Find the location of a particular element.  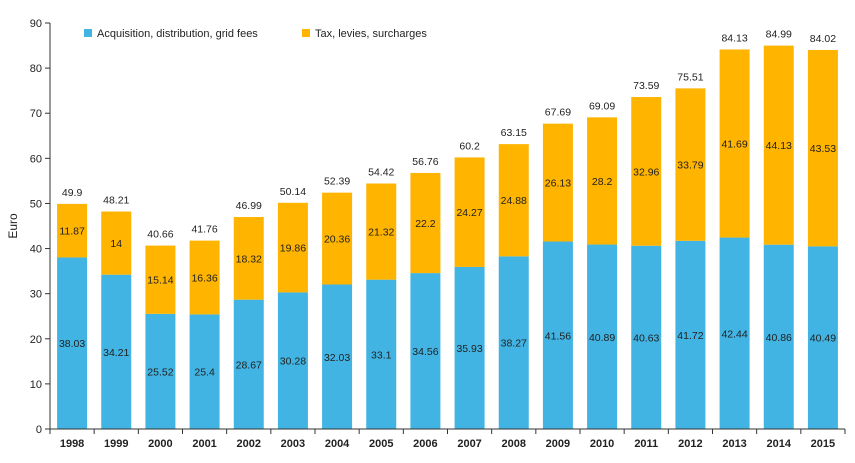

data-label-series-2-2010: 28.2 is located at coordinates (602, 182).